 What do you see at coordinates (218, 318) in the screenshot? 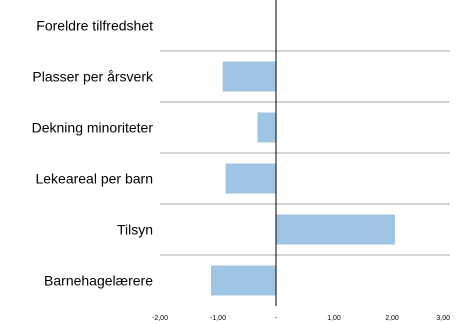
I see `x-tick-label: -1,00` at bounding box center [218, 318].